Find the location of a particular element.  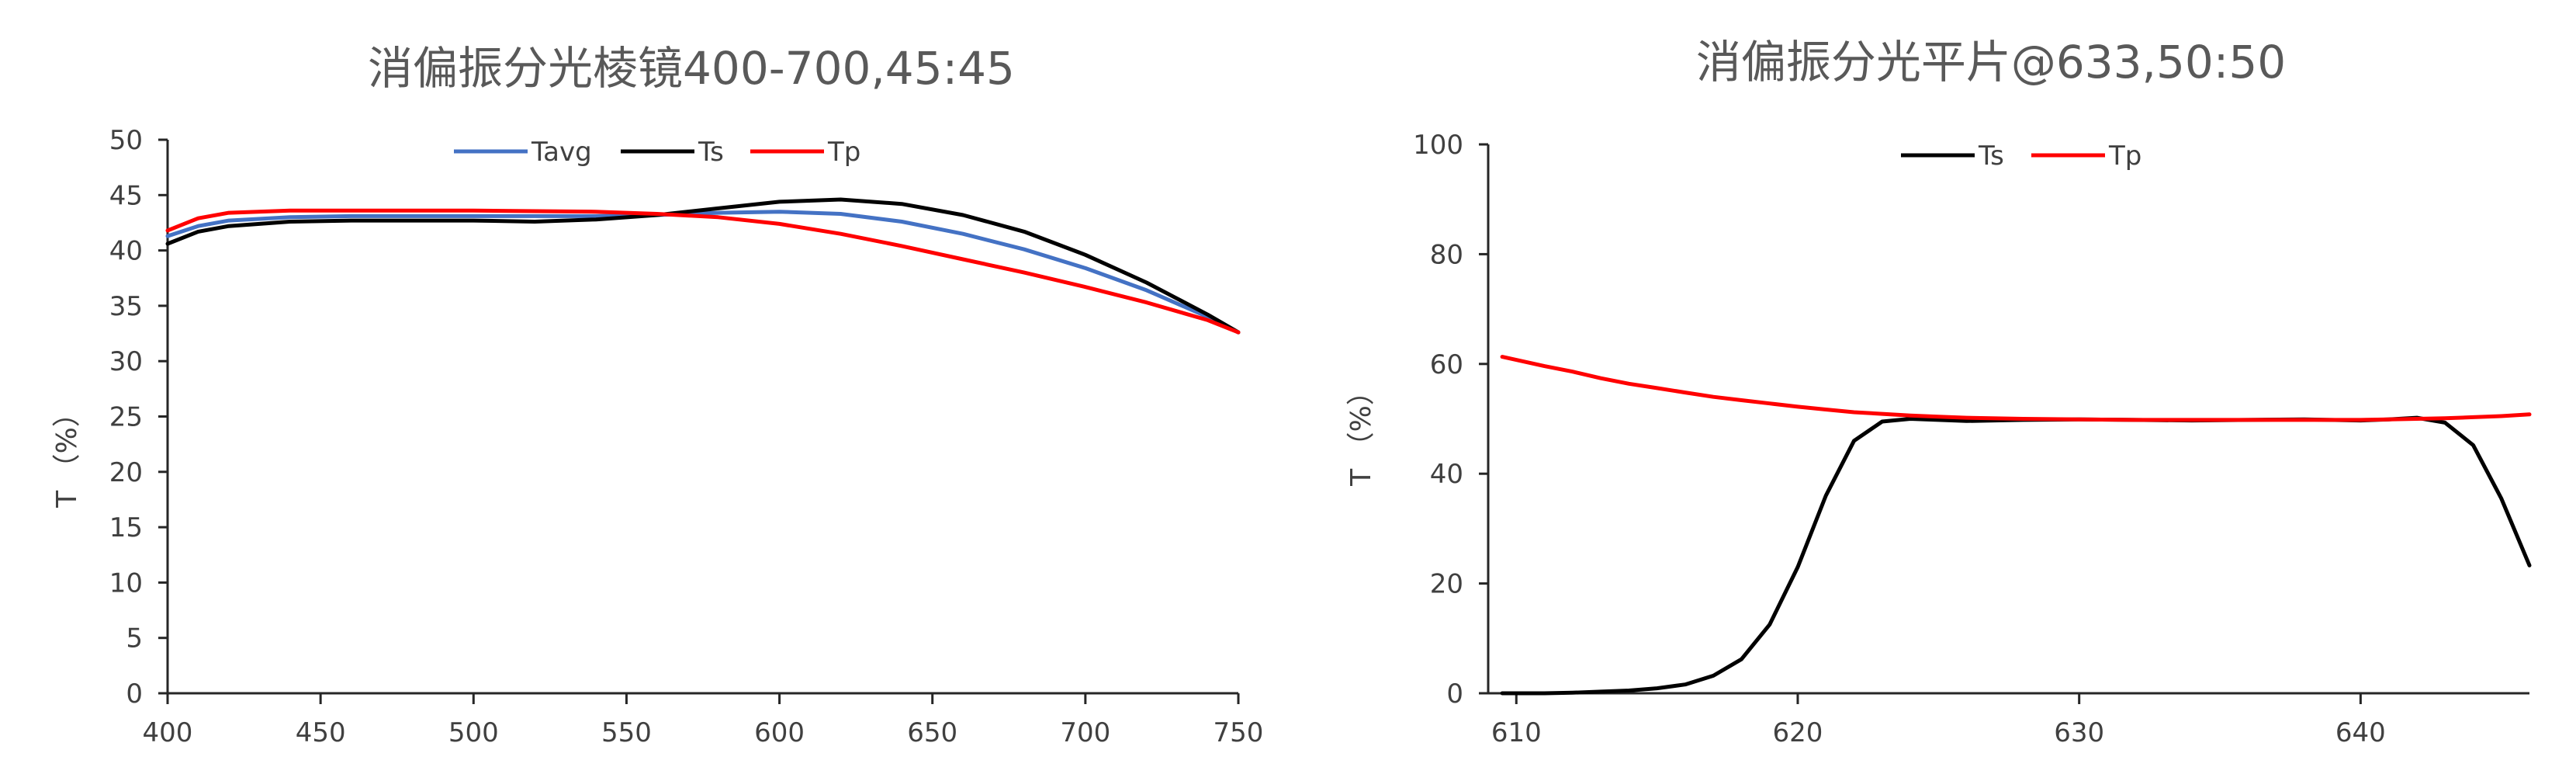

y-tick-label: 45 is located at coordinates (126, 195).